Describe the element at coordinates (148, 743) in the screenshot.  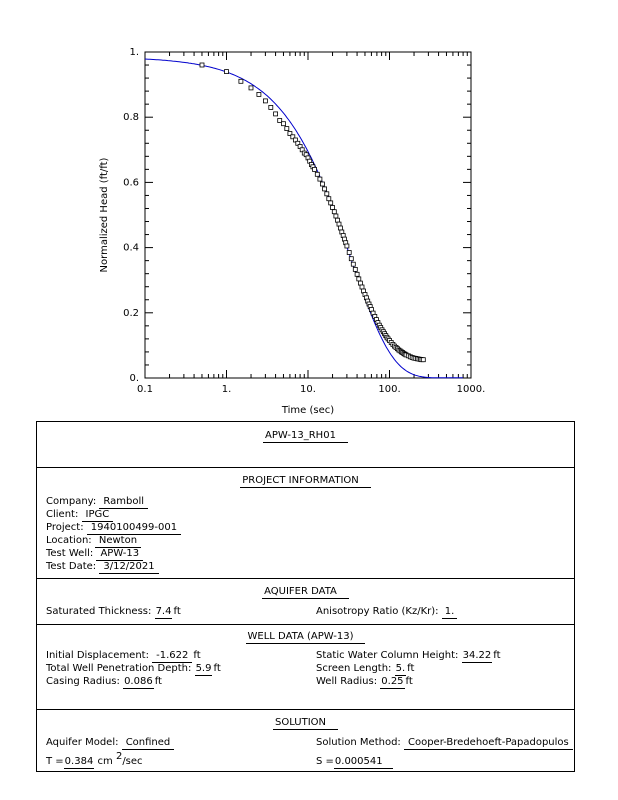
I see `aquifer-model-value: Confined` at that location.